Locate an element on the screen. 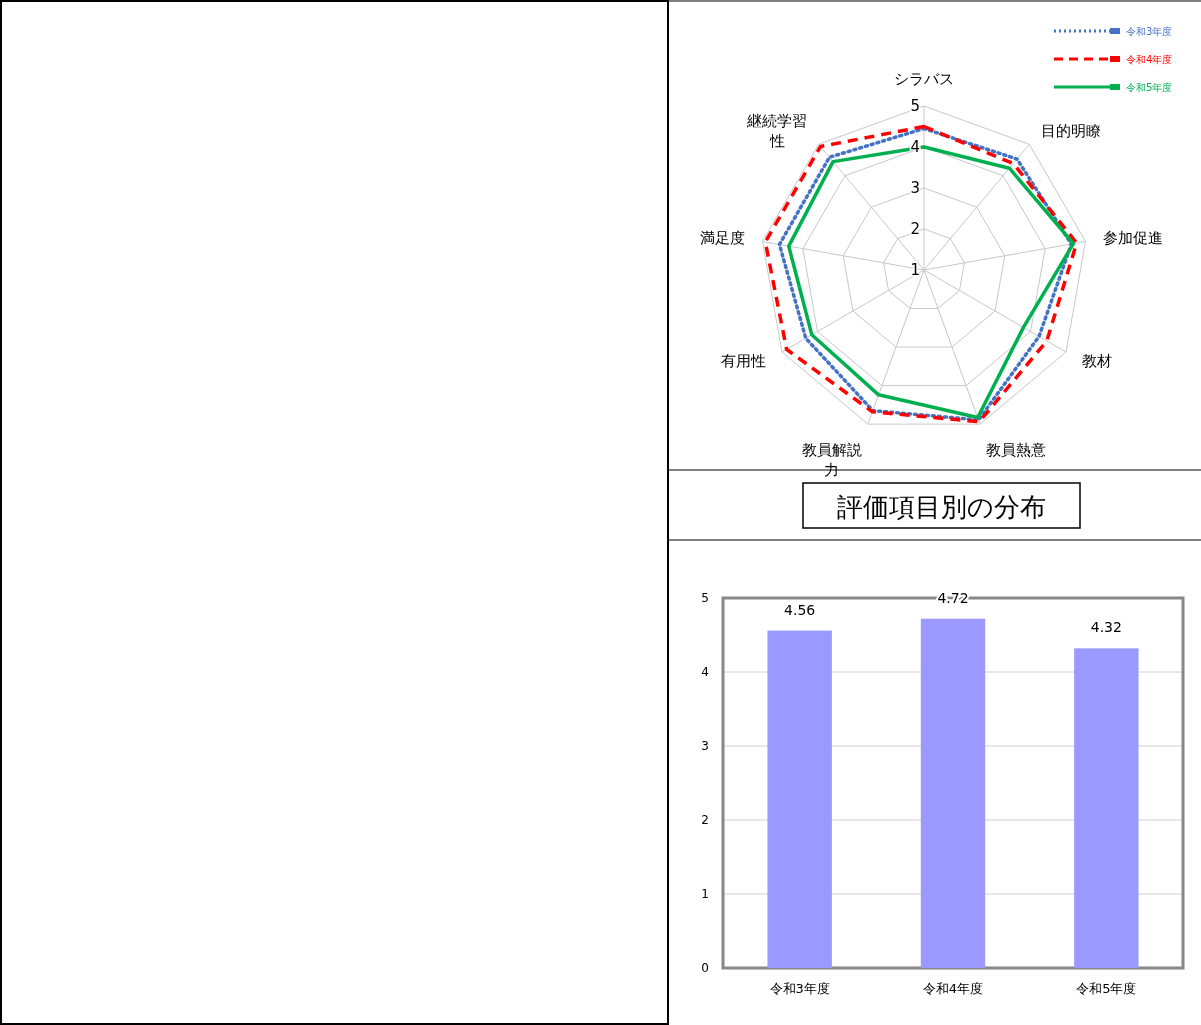 This screenshot has height=1025, width=1201. data-label: 4.32 is located at coordinates (1106, 627).